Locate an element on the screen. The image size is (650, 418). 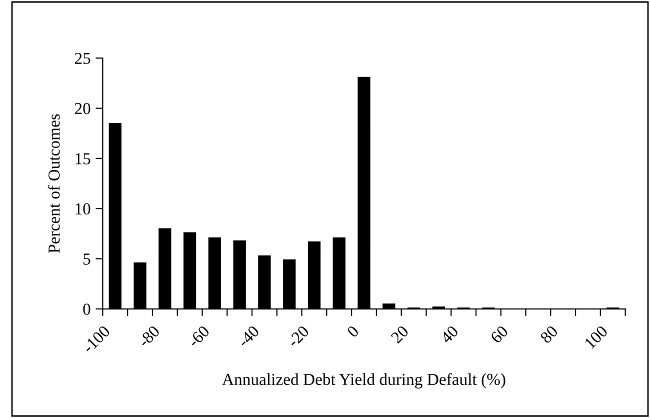
x-tick-label: 20 is located at coordinates (400, 334).